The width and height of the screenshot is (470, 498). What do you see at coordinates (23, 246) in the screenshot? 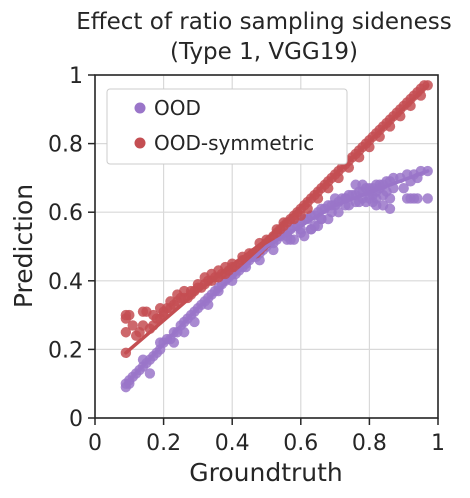
I see `y-axis-label: Prediction` at bounding box center [23, 246].